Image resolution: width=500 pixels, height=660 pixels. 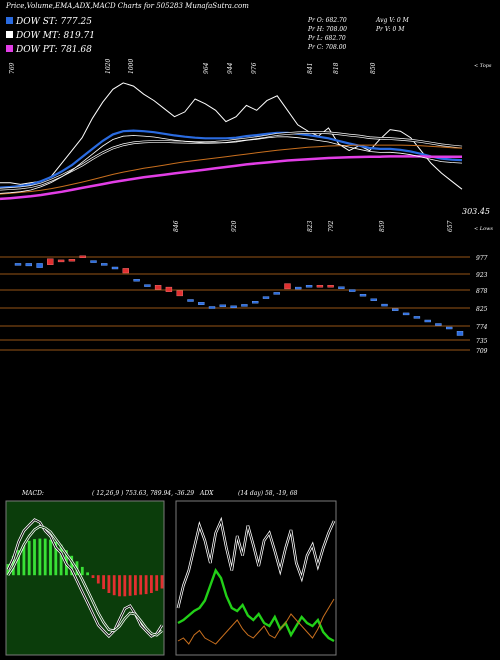 What do you see at coordinates (390, 29) in the screenshot?
I see `volume: Pr V: 0 M` at bounding box center [390, 29].